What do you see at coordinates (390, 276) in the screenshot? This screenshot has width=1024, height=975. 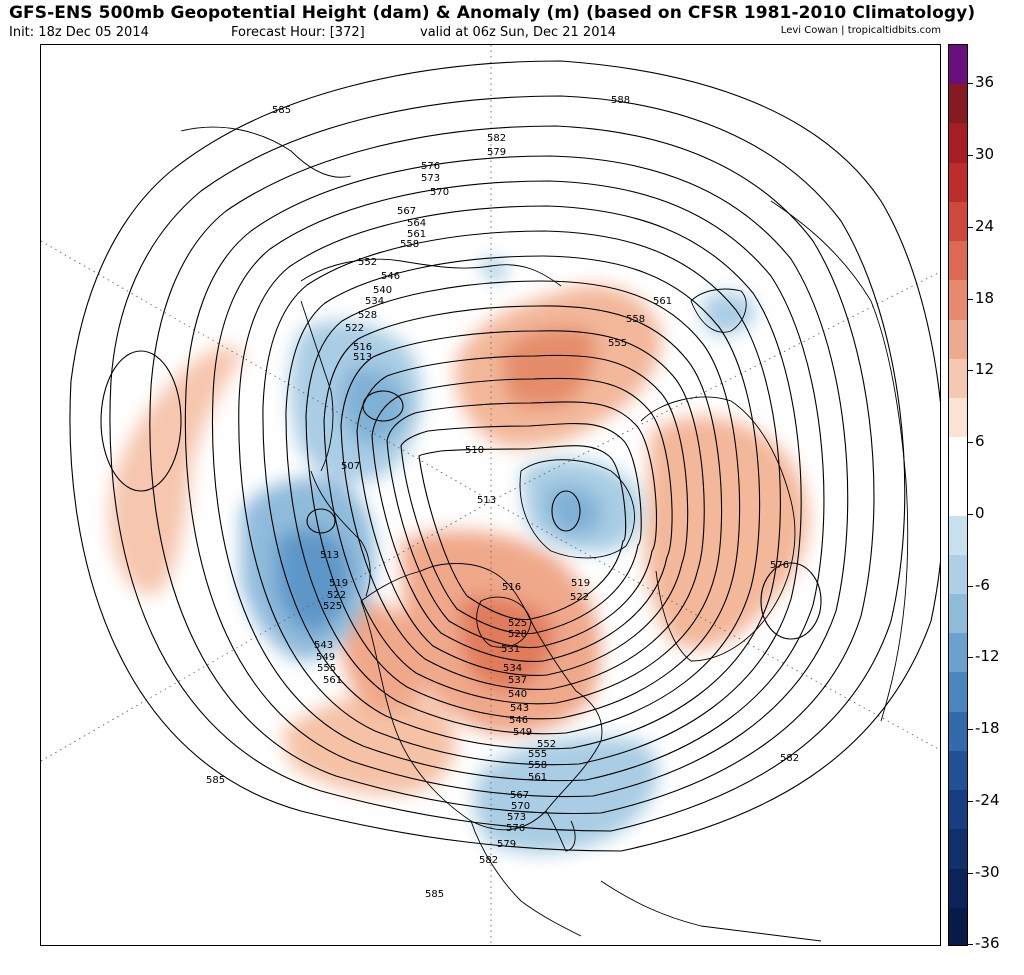 I see `contour-label: 546` at bounding box center [390, 276].